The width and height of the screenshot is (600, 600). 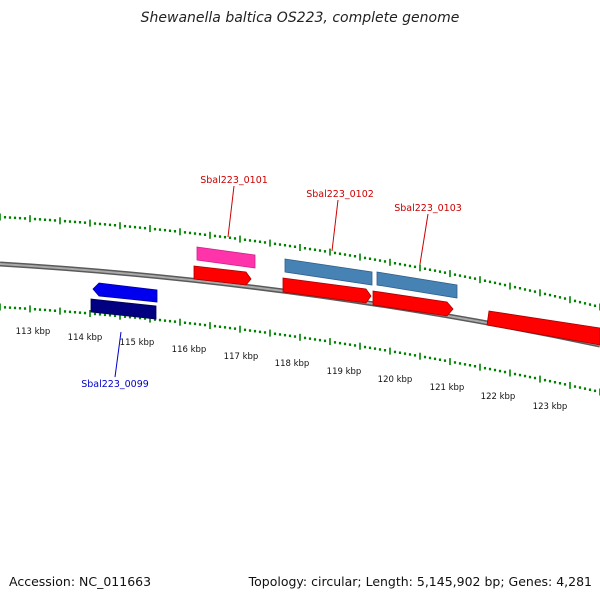 What do you see at coordinates (340, 194) in the screenshot?
I see `gene-label-0102: Sbal223_0102` at bounding box center [340, 194].